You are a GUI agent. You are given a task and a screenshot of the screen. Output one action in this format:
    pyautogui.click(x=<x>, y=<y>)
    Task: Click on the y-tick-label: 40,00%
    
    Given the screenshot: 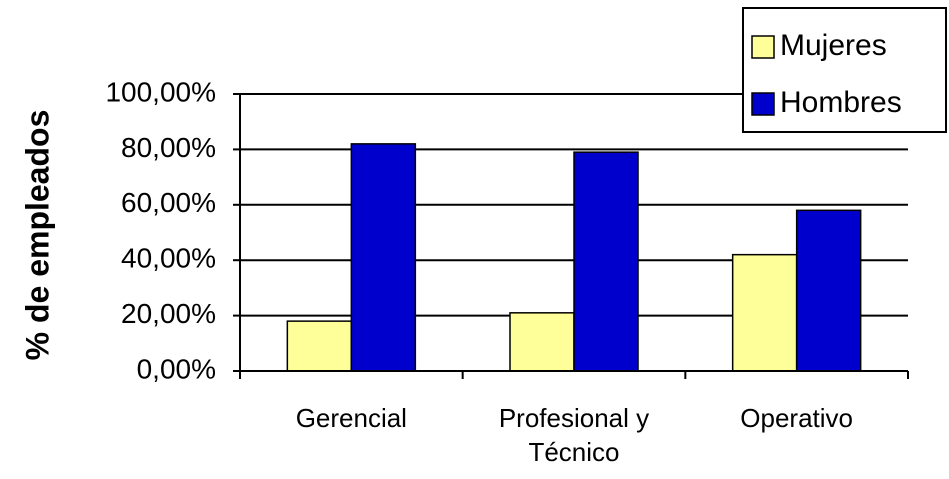 What is the action you would take?
    pyautogui.click(x=168, y=258)
    